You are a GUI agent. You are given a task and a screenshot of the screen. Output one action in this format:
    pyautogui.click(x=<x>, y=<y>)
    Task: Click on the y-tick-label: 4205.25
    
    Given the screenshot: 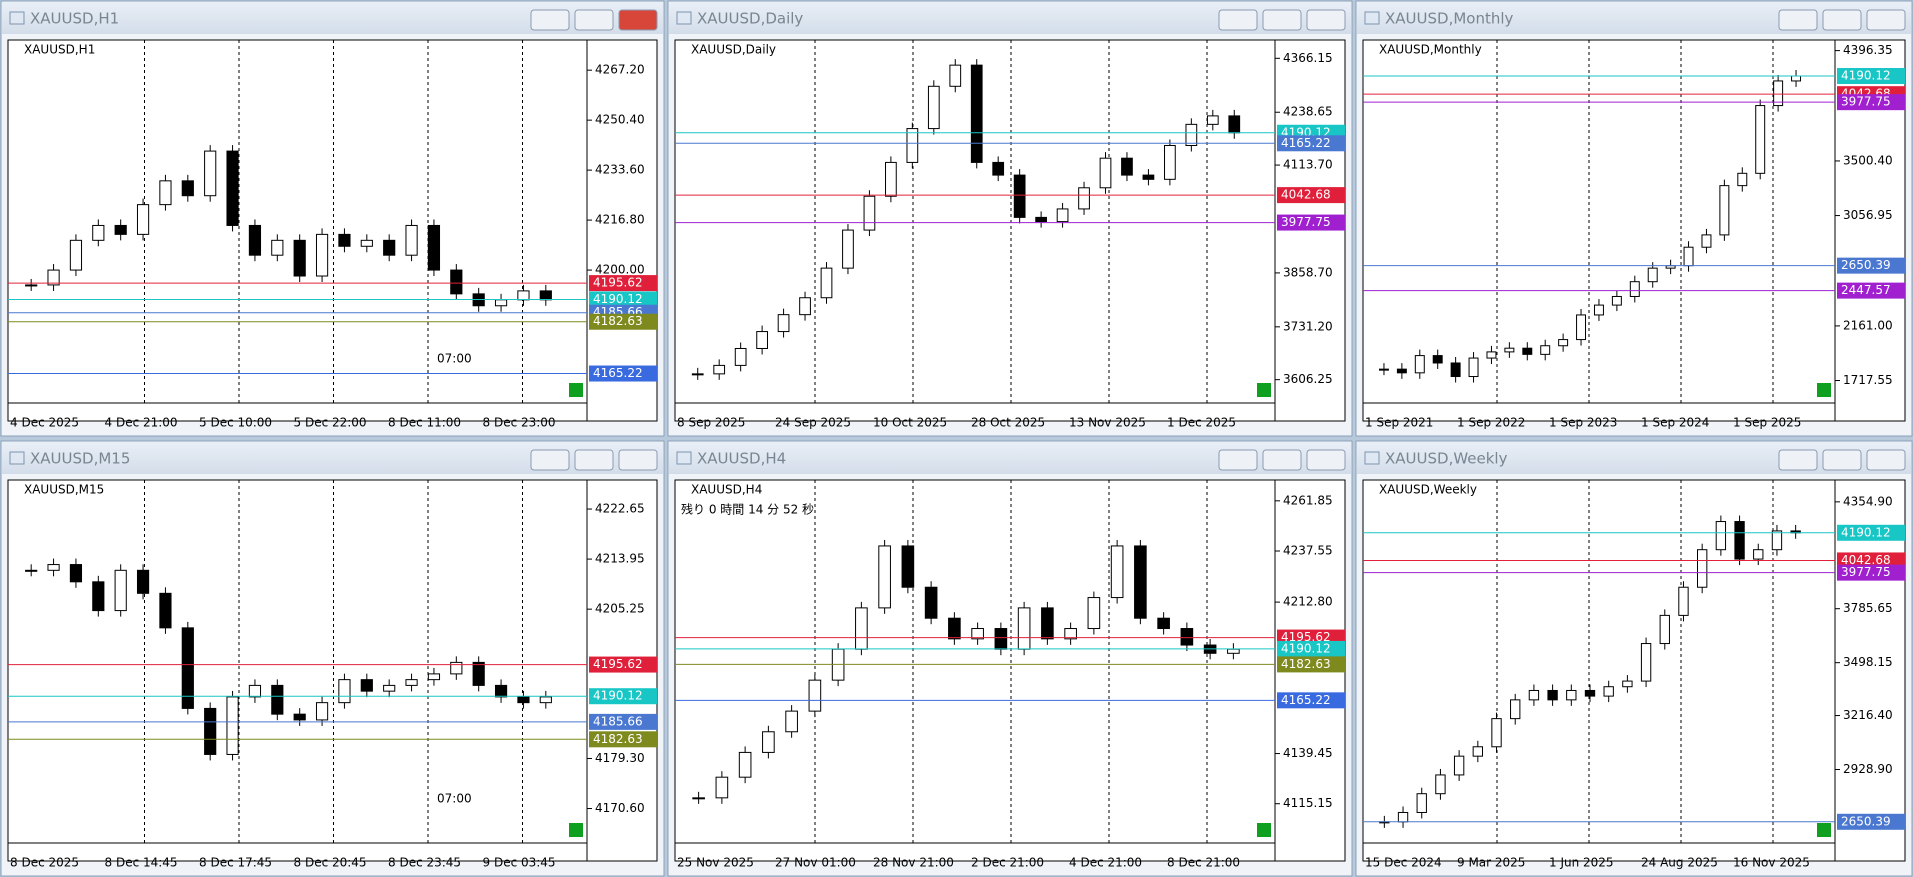 What is the action you would take?
    pyautogui.click(x=620, y=609)
    